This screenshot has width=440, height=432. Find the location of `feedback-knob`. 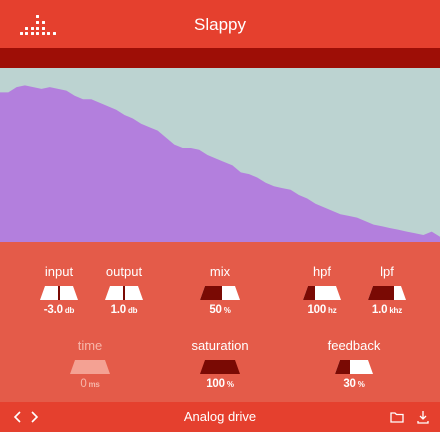

feedback-knob is located at coordinates (354, 367).